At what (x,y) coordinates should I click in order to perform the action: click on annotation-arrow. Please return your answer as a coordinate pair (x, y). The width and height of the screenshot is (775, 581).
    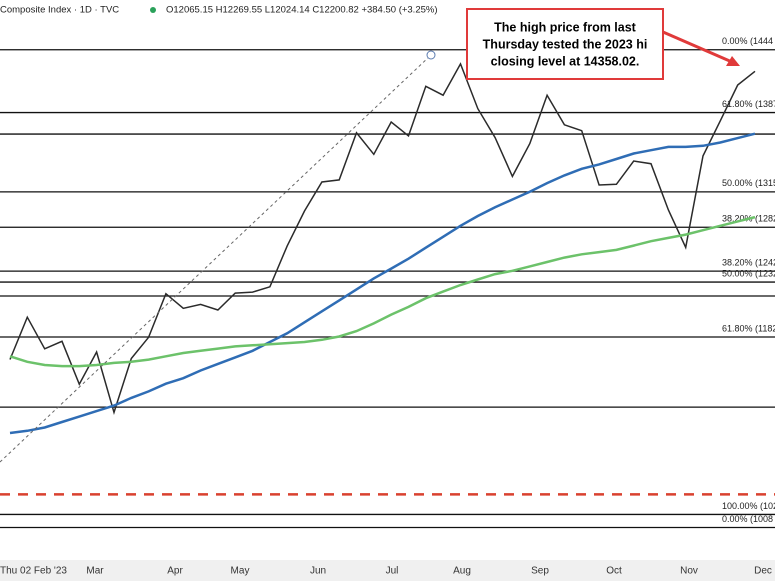
    Looking at the image, I should click on (697, 47).